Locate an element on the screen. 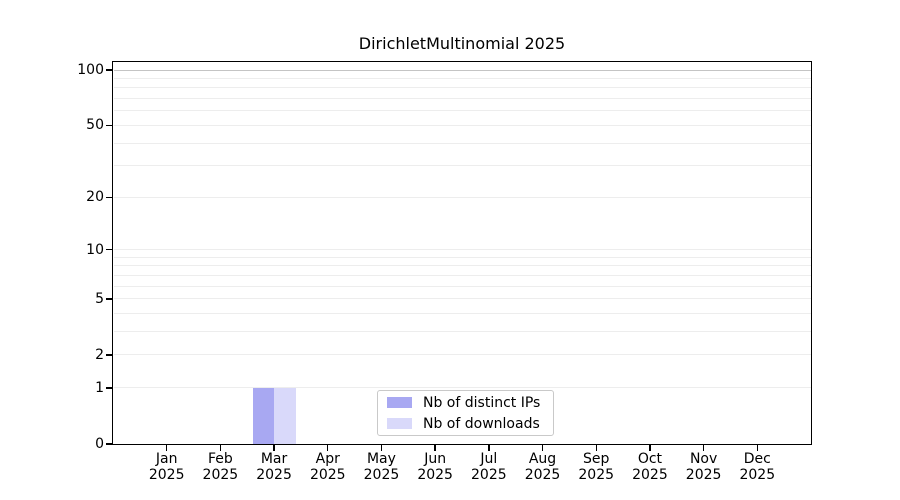  x-tick-label: Nov 2025 is located at coordinates (703, 467).